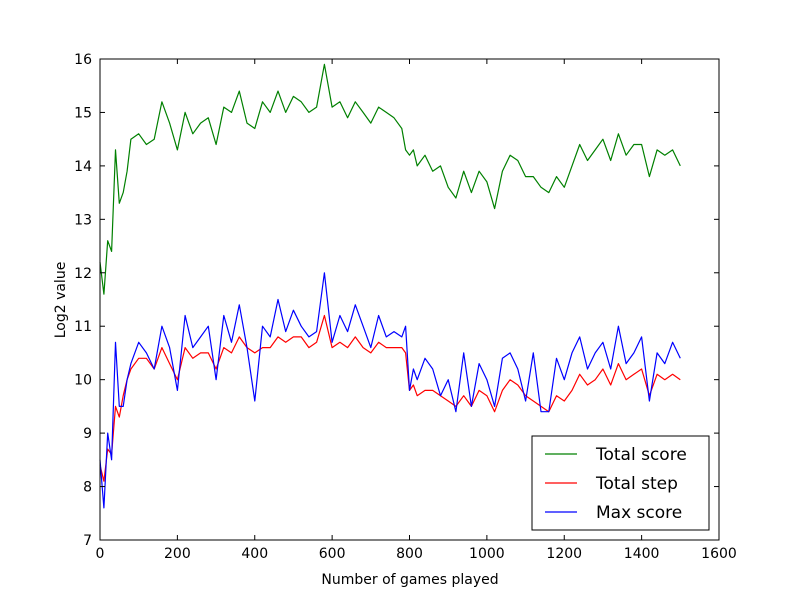 The image size is (800, 604). Describe the element at coordinates (639, 513) in the screenshot. I see `legend-label-3: Max score` at that location.